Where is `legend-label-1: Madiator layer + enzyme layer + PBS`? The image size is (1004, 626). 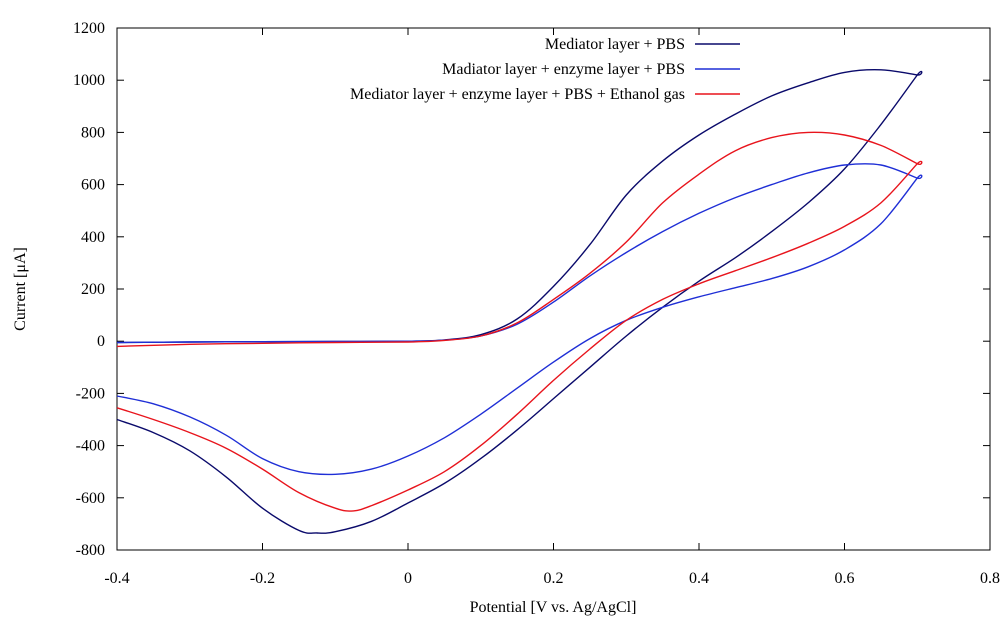 legend-label-1: Madiator layer + enzyme layer + PBS is located at coordinates (563, 69).